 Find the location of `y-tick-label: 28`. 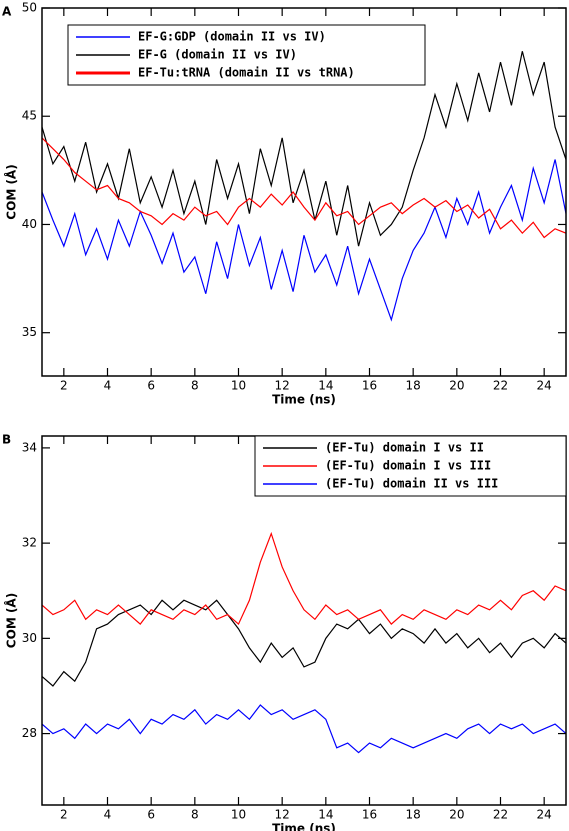

y-tick-label: 28 is located at coordinates (29, 733).